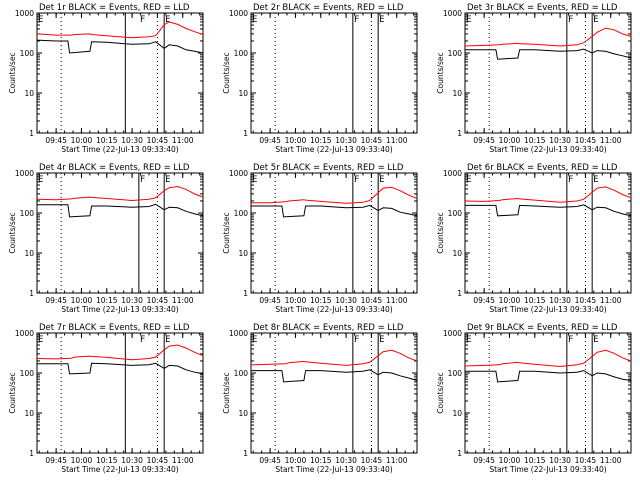 The width and height of the screenshot is (640, 480). Describe the element at coordinates (114, 328) in the screenshot. I see `panel-title: Det 7r BLACK = Events, RED = LLD` at that location.